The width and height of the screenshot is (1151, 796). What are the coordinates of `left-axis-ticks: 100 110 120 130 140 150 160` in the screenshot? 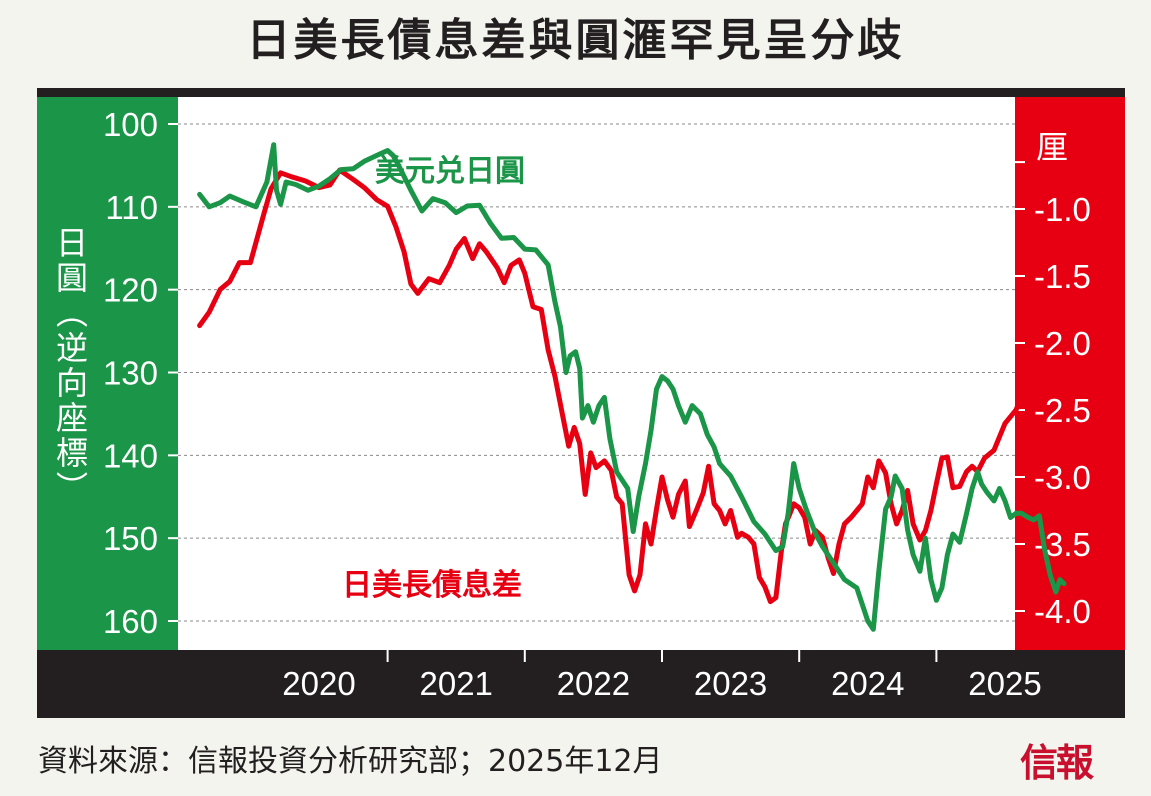 It's located at (140, 373).